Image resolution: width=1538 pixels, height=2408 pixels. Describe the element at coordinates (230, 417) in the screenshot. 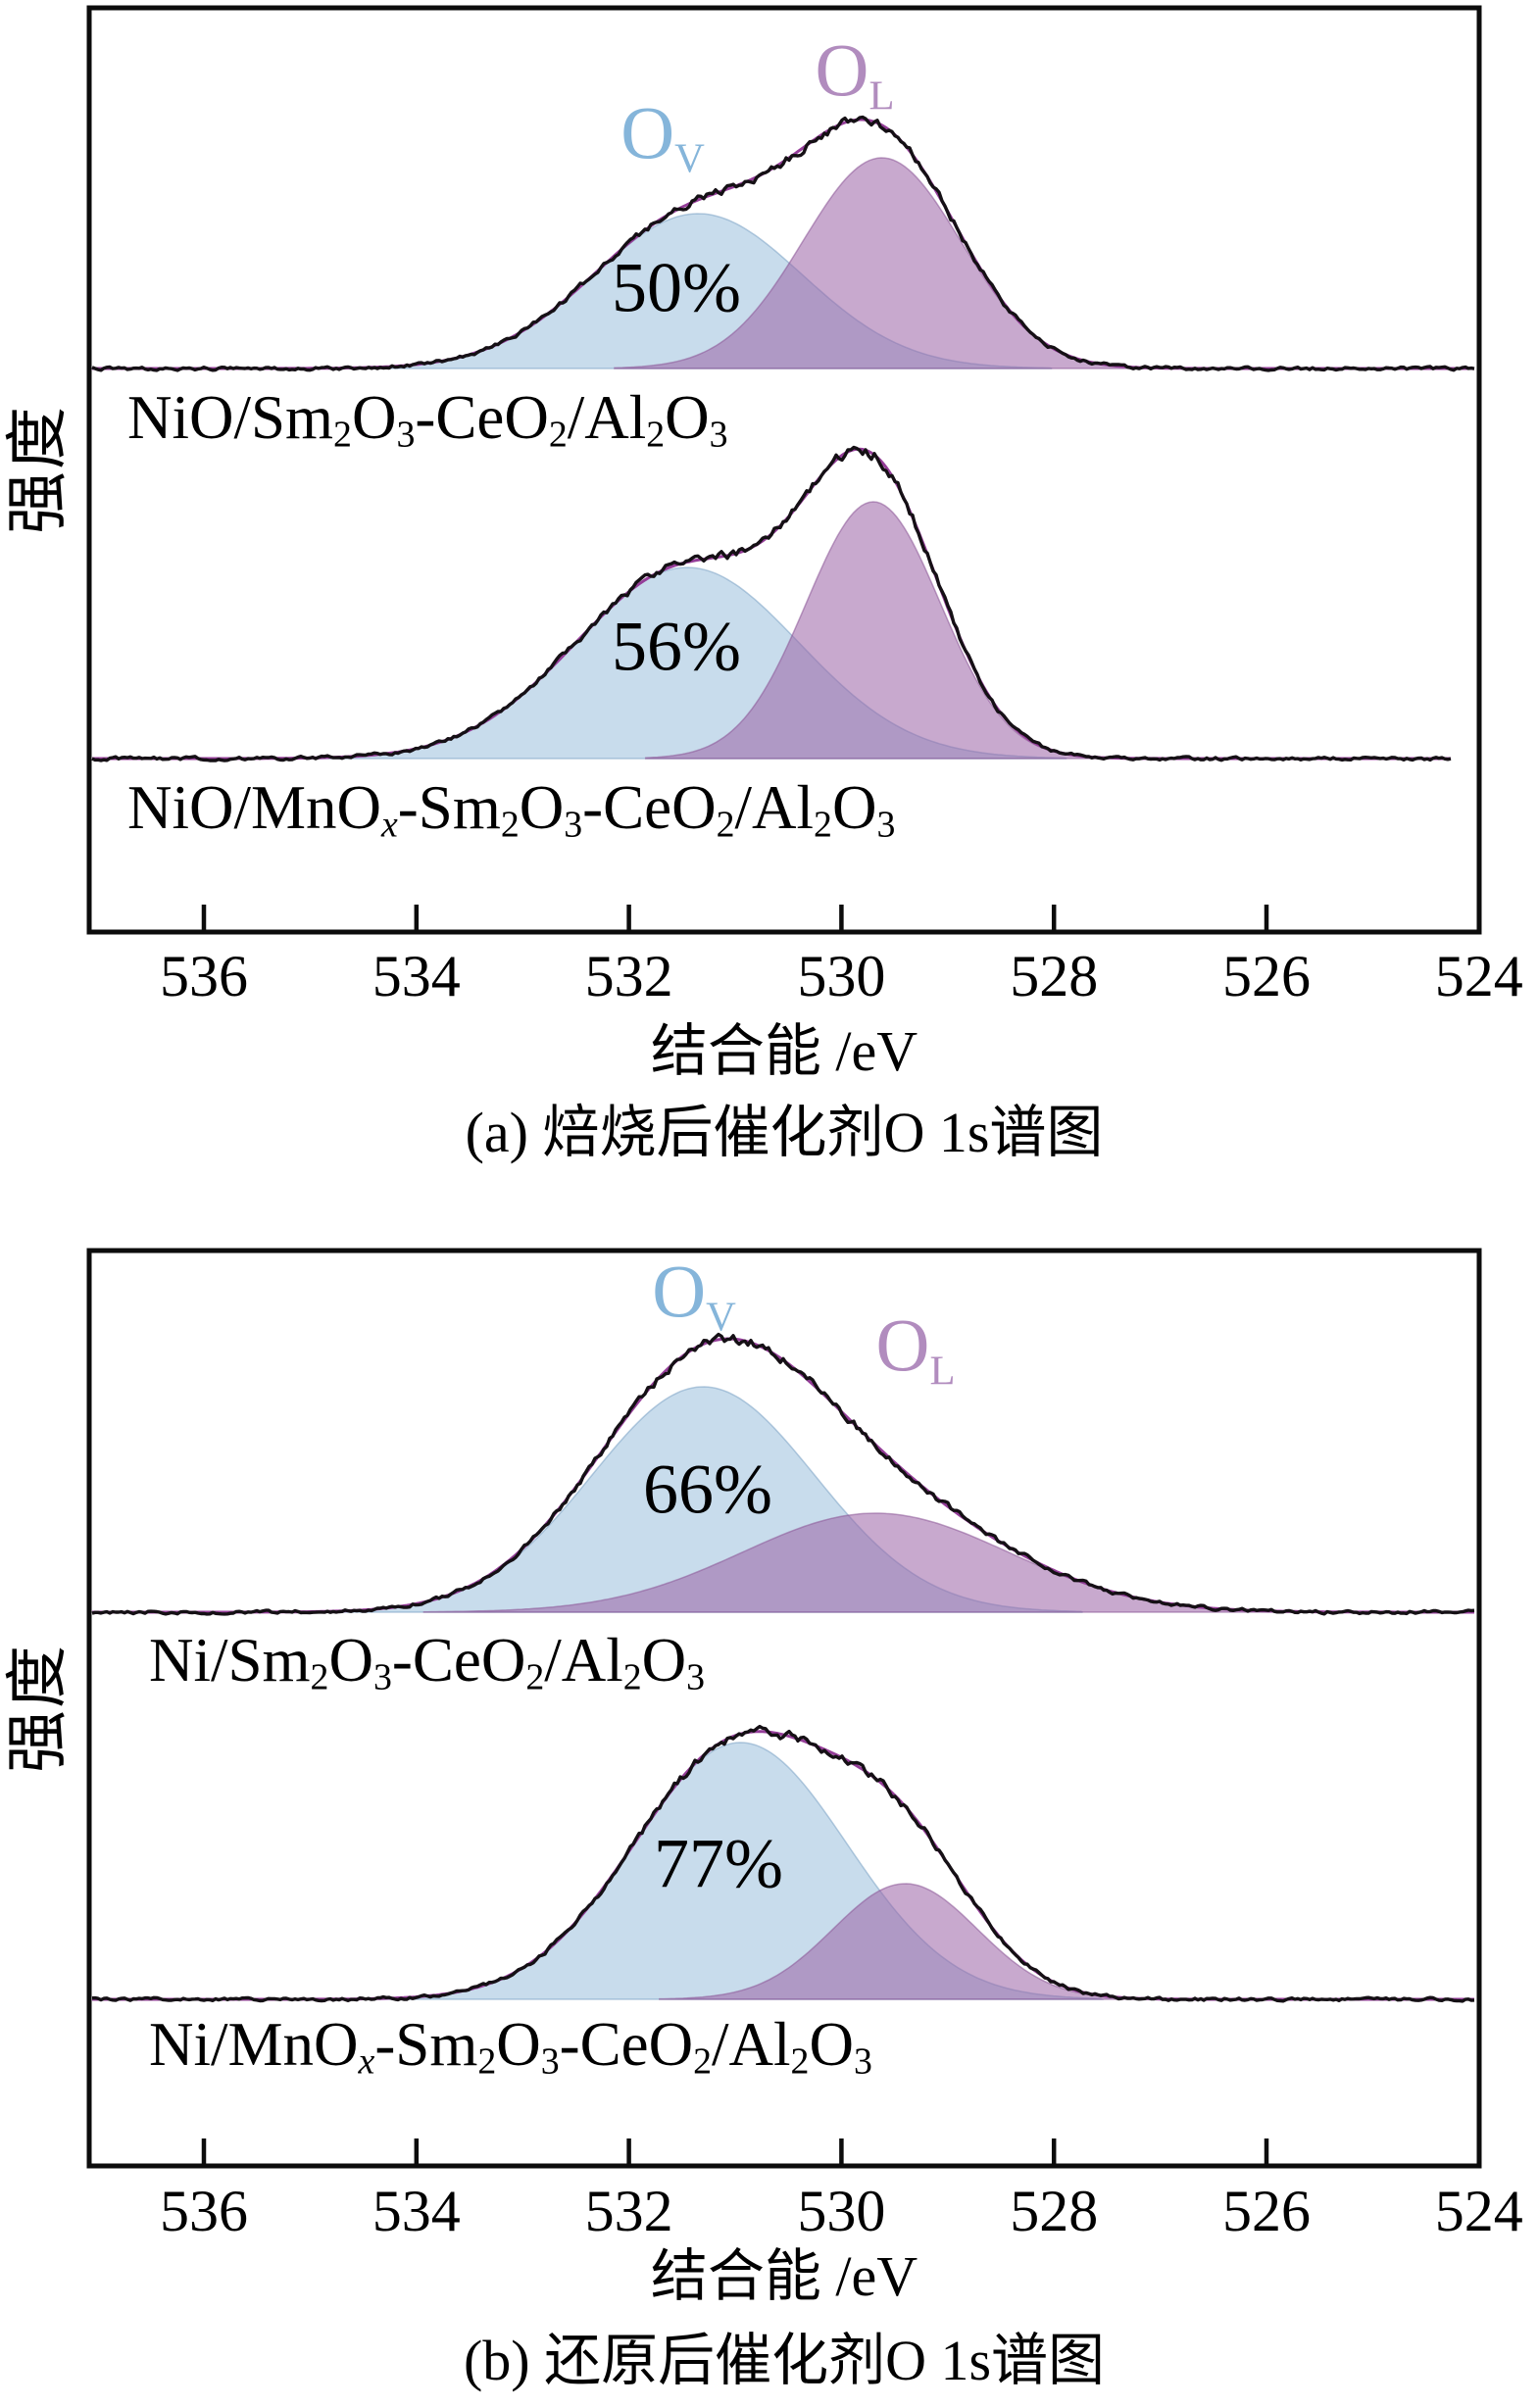

I see `label-text: NiO/Sm` at that location.